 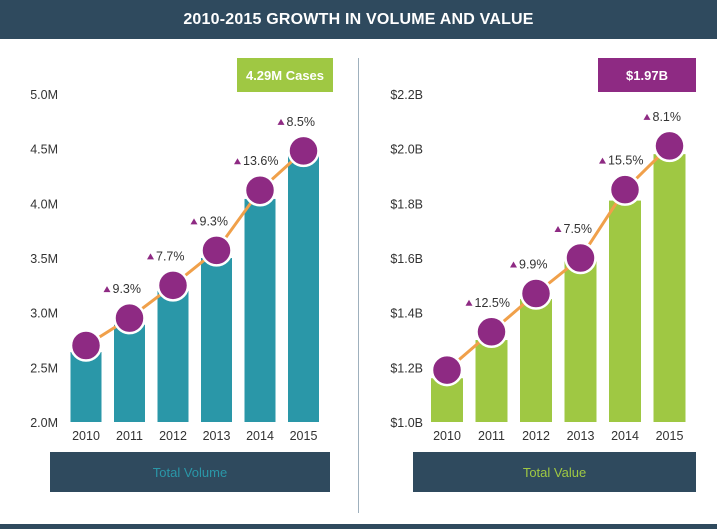 What do you see at coordinates (44, 423) in the screenshot?
I see `y-tick-label: 2.0M` at bounding box center [44, 423].